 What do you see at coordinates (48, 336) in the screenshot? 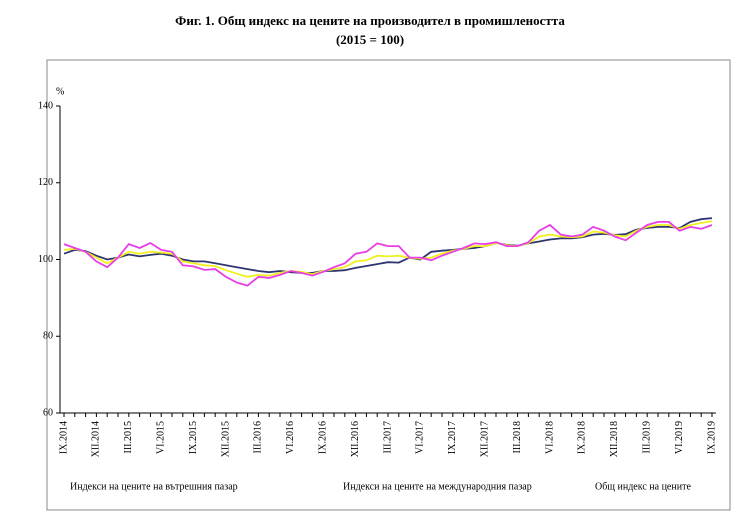
I see `y-tick-label: 80` at bounding box center [48, 336].